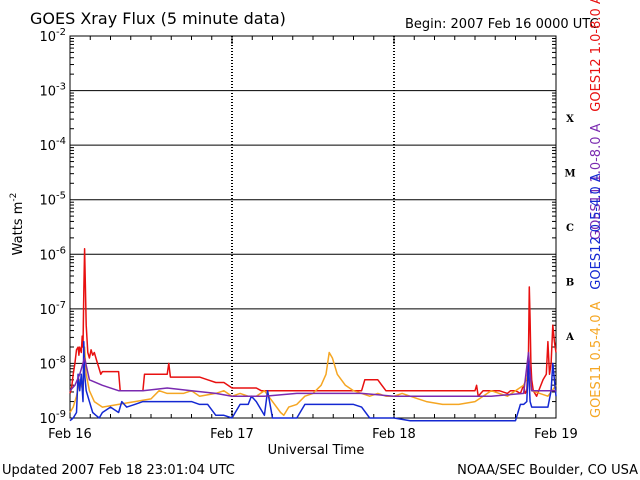 This screenshot has height=480, width=640. I want to click on y-tick-label: 10⁻⁶, so click(52, 254).